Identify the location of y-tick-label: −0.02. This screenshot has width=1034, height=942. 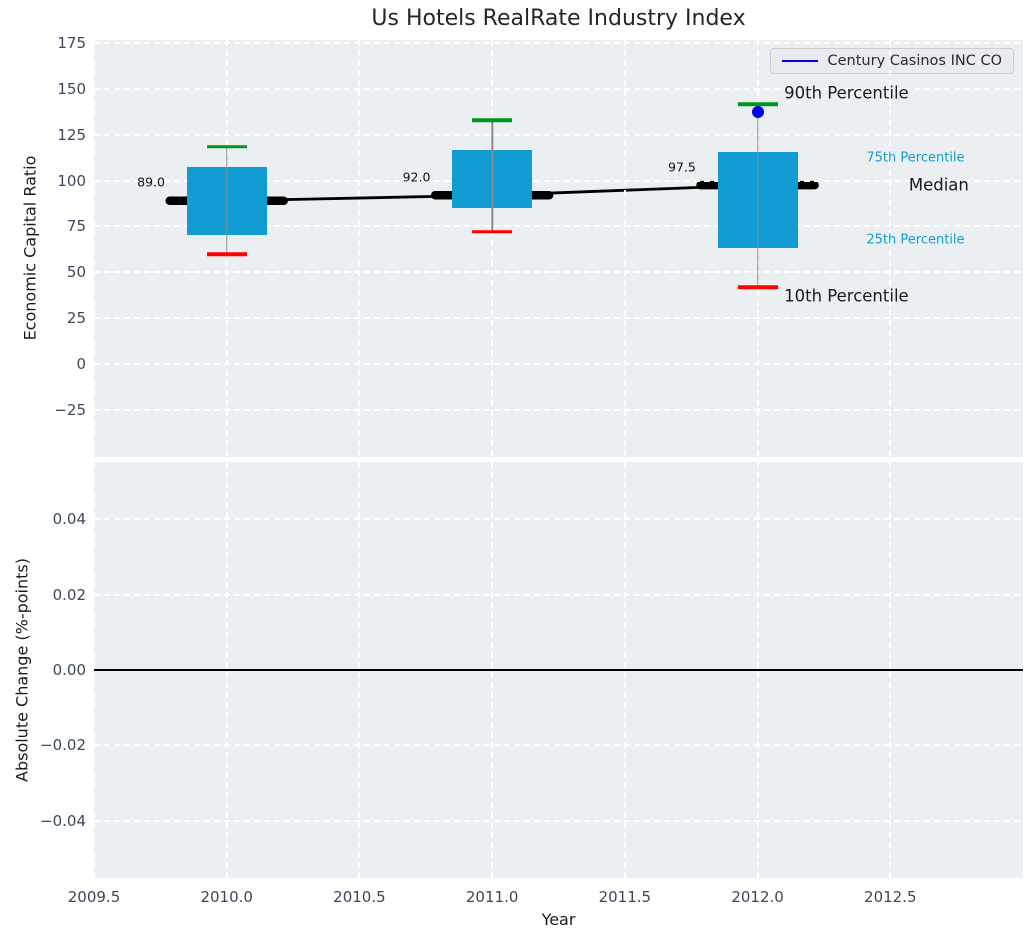
(63, 745).